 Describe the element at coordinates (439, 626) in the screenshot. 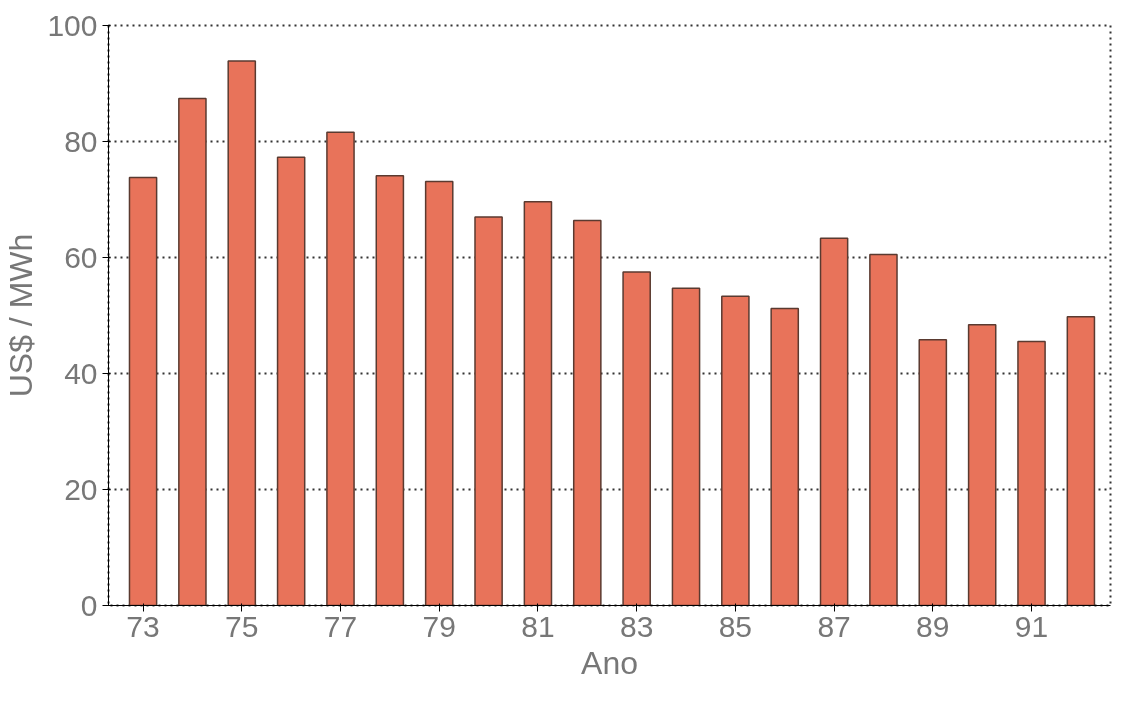

I see `x-tick-label: 79` at that location.